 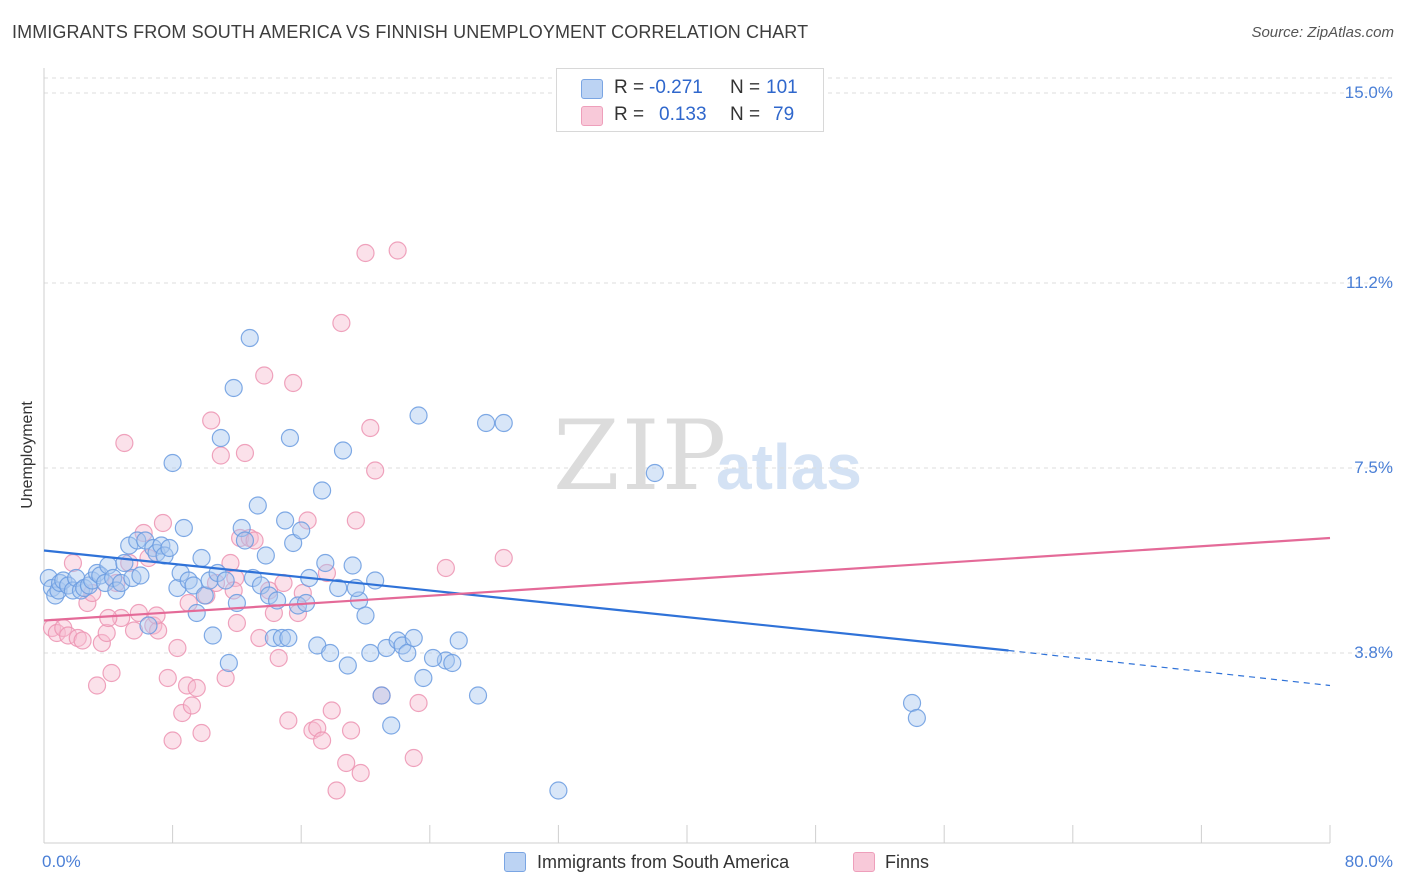 What do you see at coordinates (784, 114) in the screenshot?
I see `n-value: 79` at bounding box center [784, 114].